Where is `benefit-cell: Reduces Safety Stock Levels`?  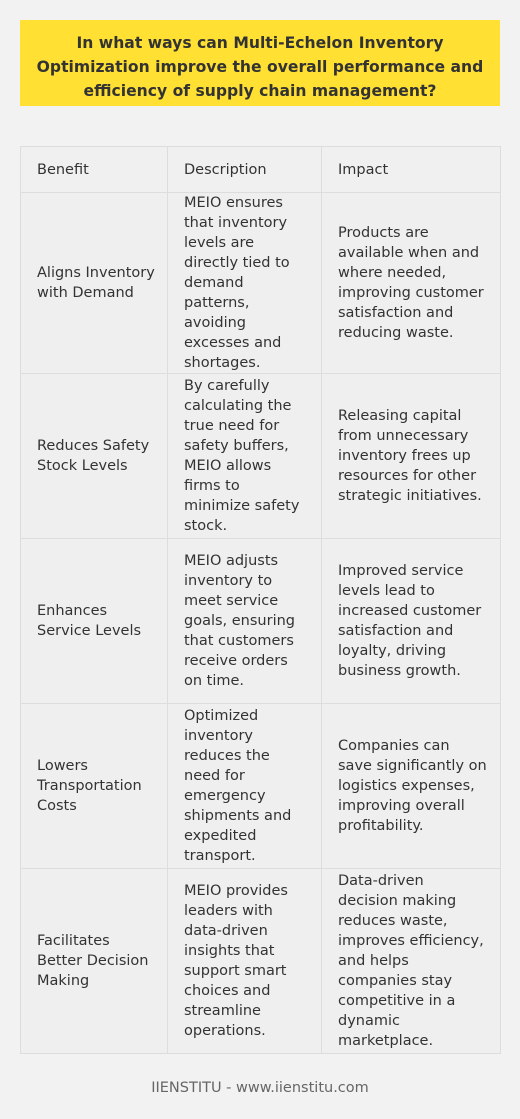 benefit-cell: Reduces Safety Stock Levels is located at coordinates (94, 456).